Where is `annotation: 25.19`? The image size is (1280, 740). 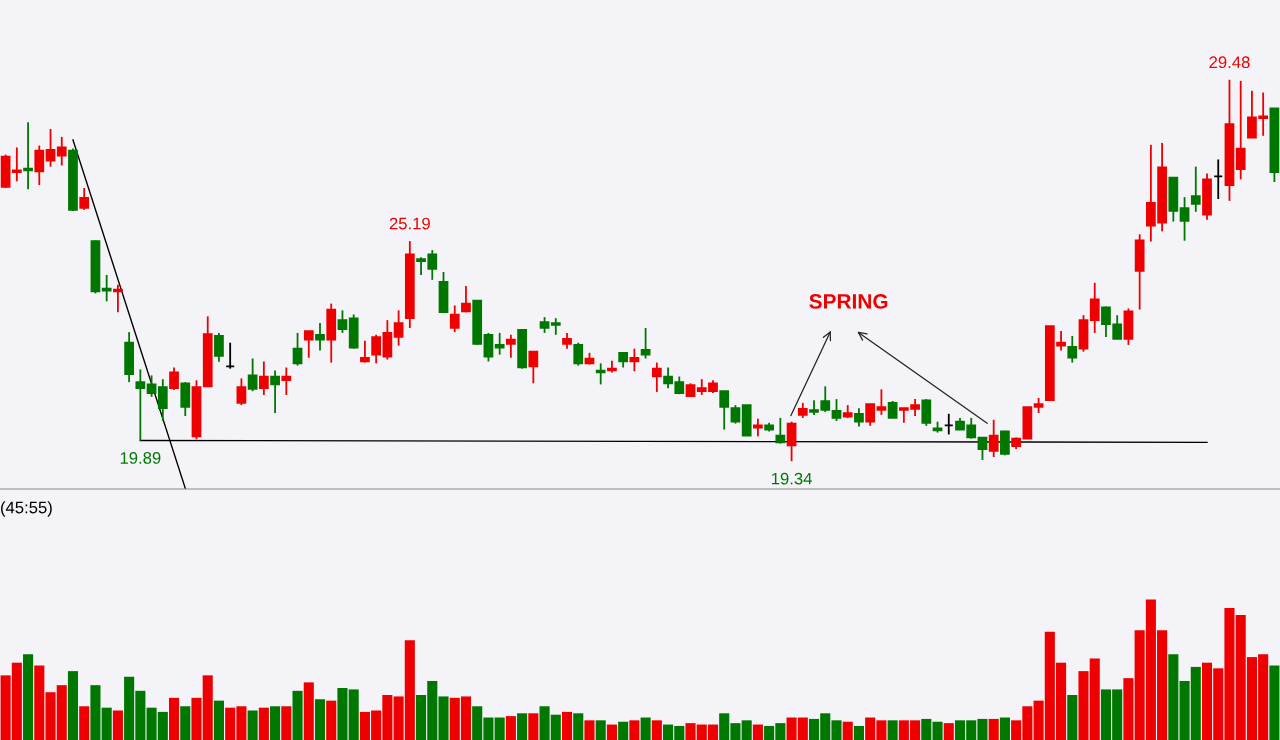 annotation: 25.19 is located at coordinates (409, 223).